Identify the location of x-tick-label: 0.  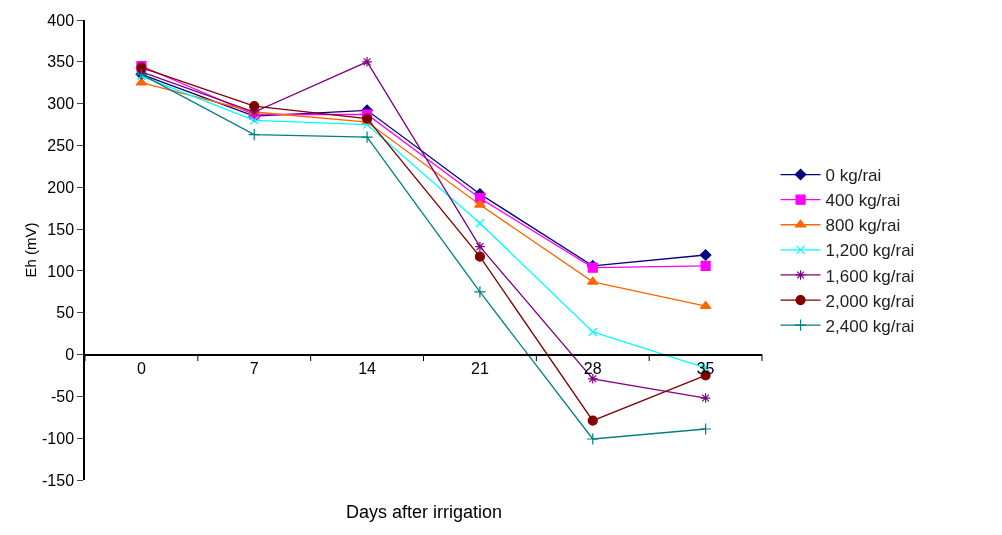
(141, 369).